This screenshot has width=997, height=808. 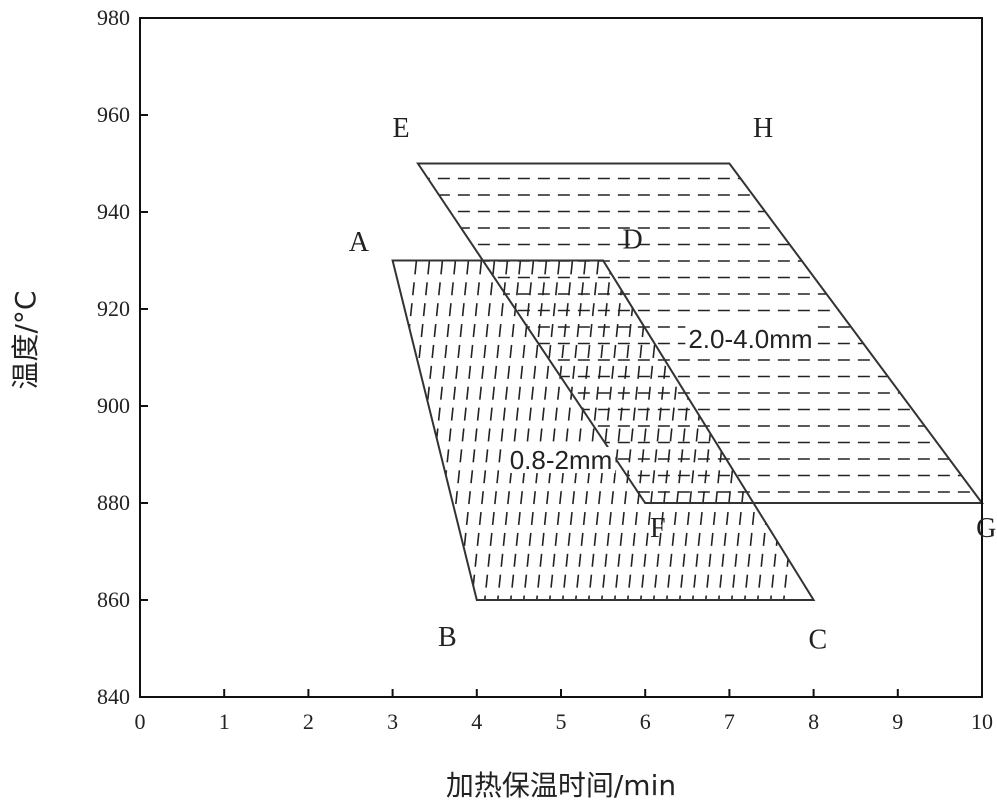 What do you see at coordinates (817, 640) in the screenshot?
I see `vertex-label-C: C` at bounding box center [817, 640].